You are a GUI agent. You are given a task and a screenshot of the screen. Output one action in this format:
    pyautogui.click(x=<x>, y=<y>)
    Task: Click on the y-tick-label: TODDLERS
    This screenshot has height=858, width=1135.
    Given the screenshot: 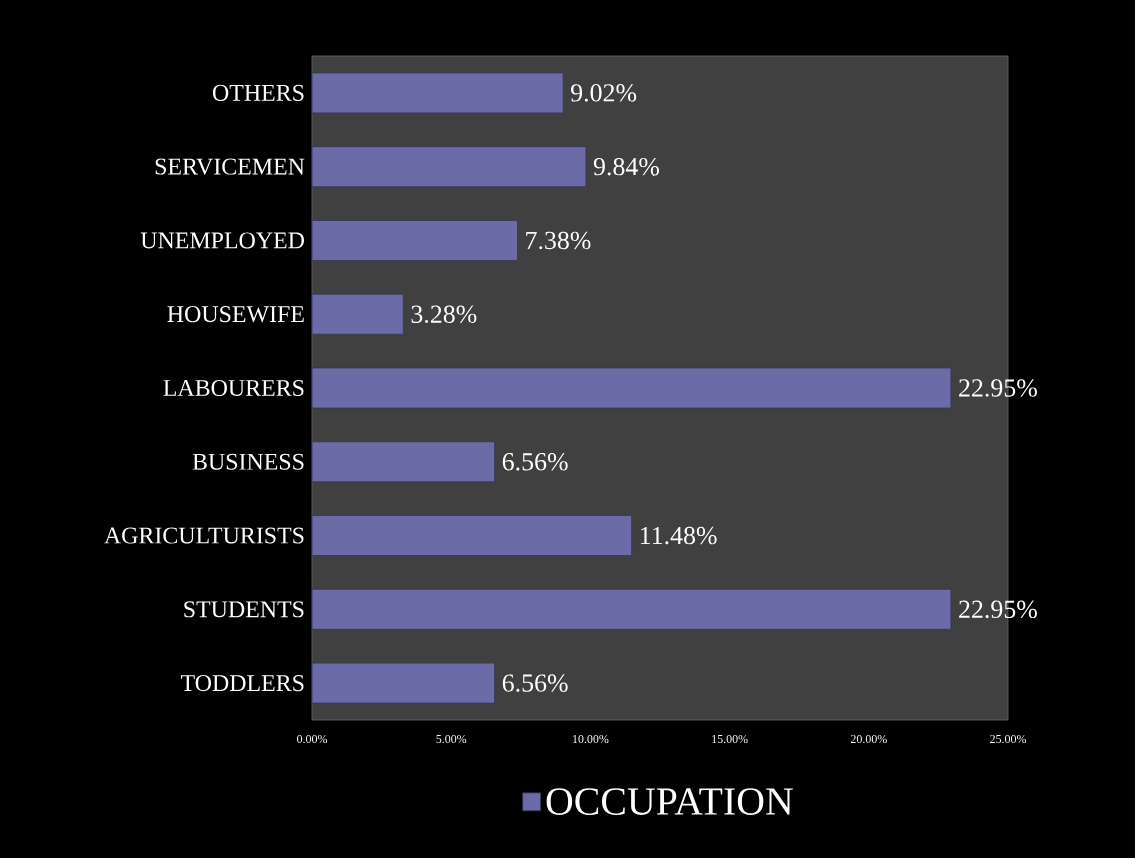 What is the action you would take?
    pyautogui.click(x=242, y=683)
    